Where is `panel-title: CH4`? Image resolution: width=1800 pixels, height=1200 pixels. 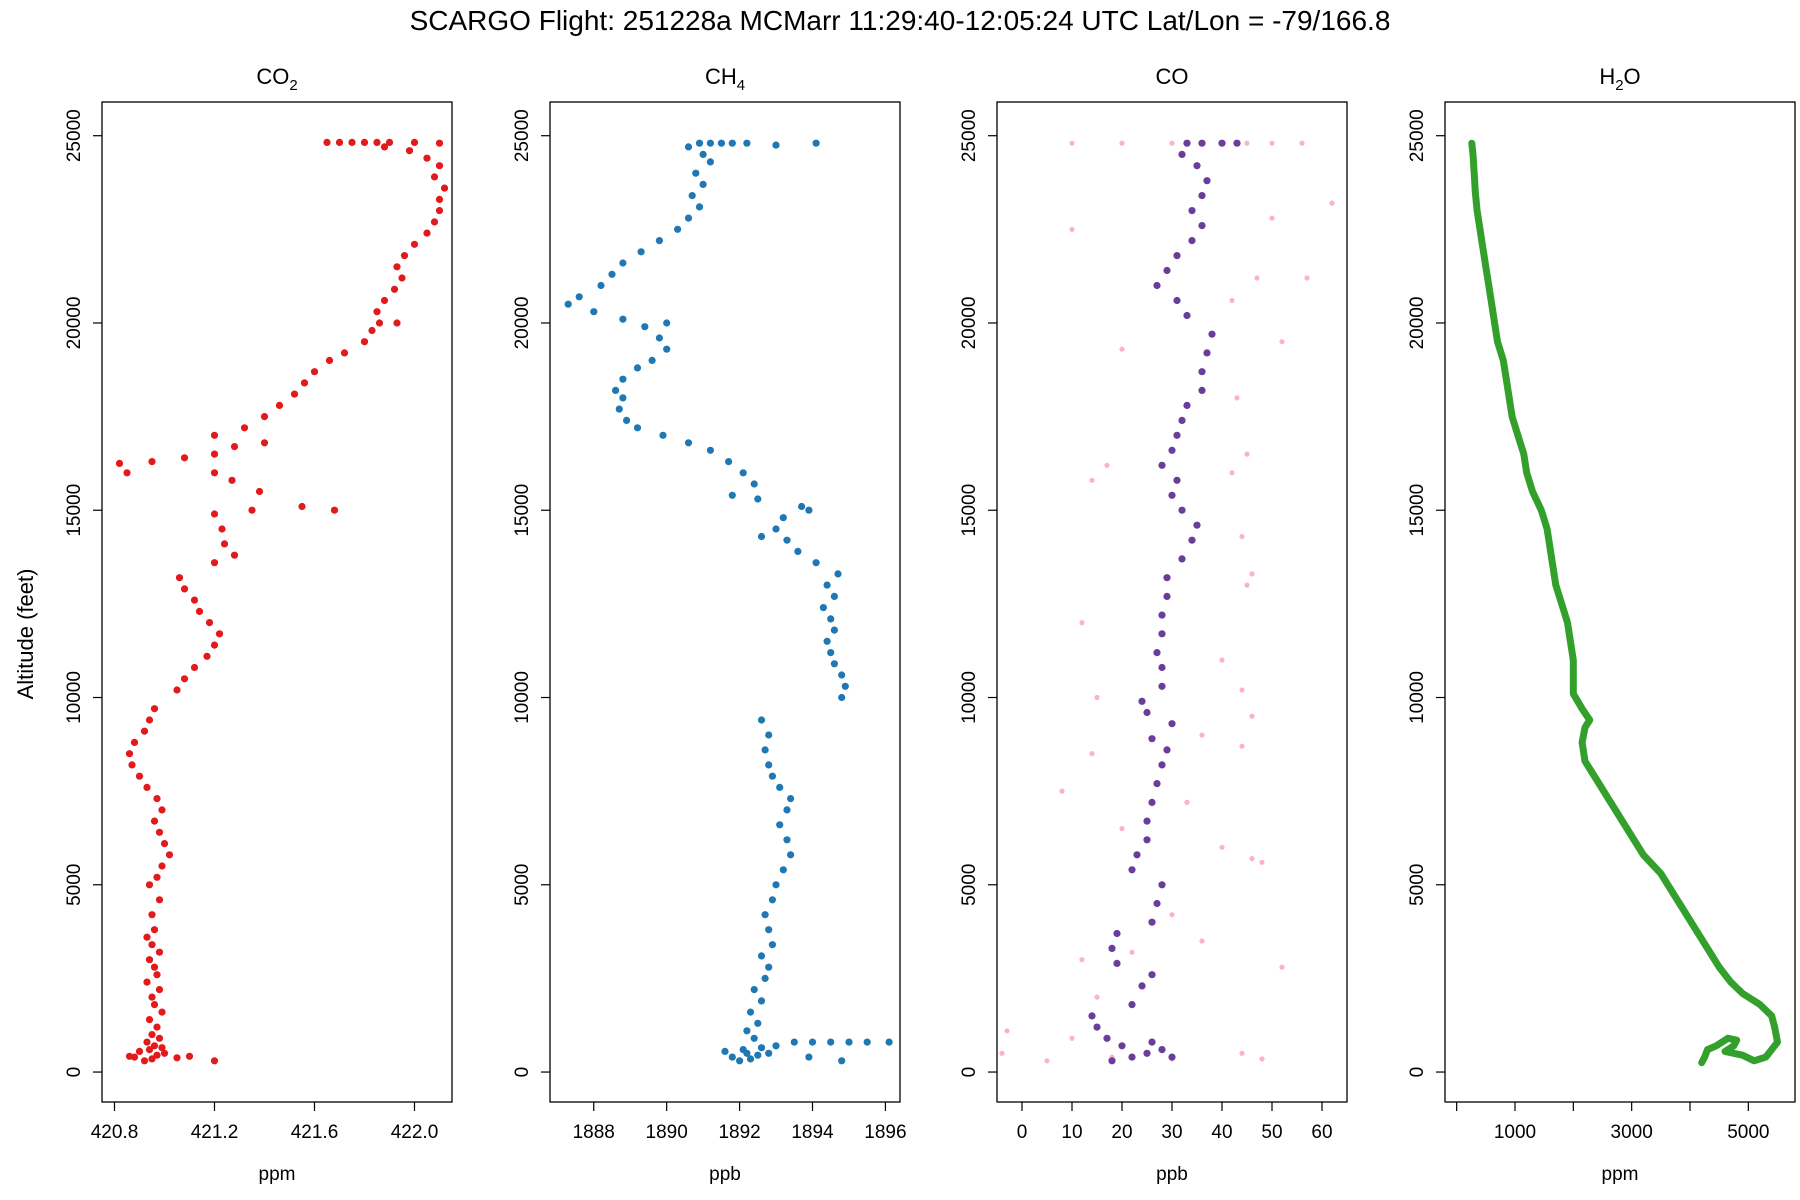 panel-title: CH4 is located at coordinates (725, 79).